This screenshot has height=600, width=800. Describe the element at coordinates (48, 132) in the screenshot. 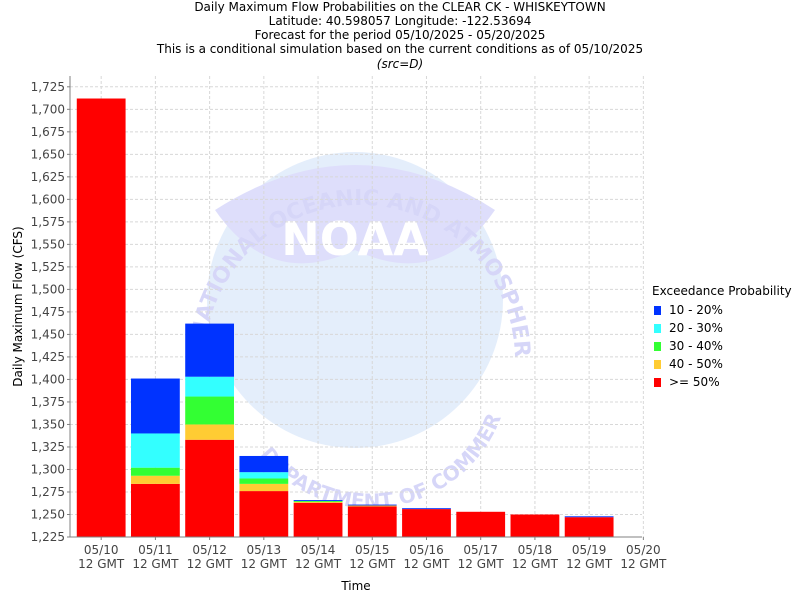

I see `y-tick-label: 1,675` at that location.